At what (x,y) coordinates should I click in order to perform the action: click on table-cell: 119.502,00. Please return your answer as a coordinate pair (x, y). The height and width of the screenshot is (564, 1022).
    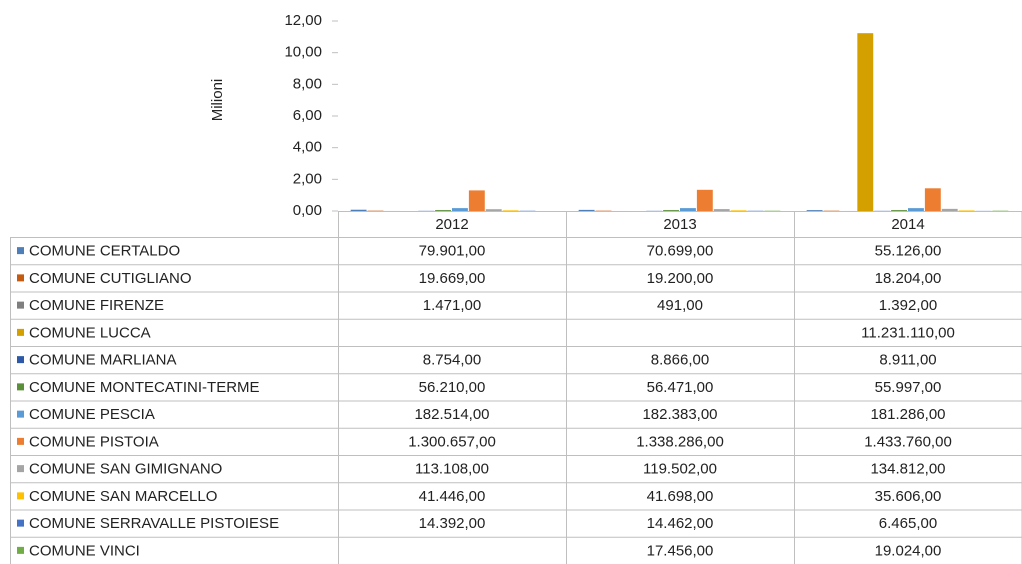
    Looking at the image, I should click on (680, 469).